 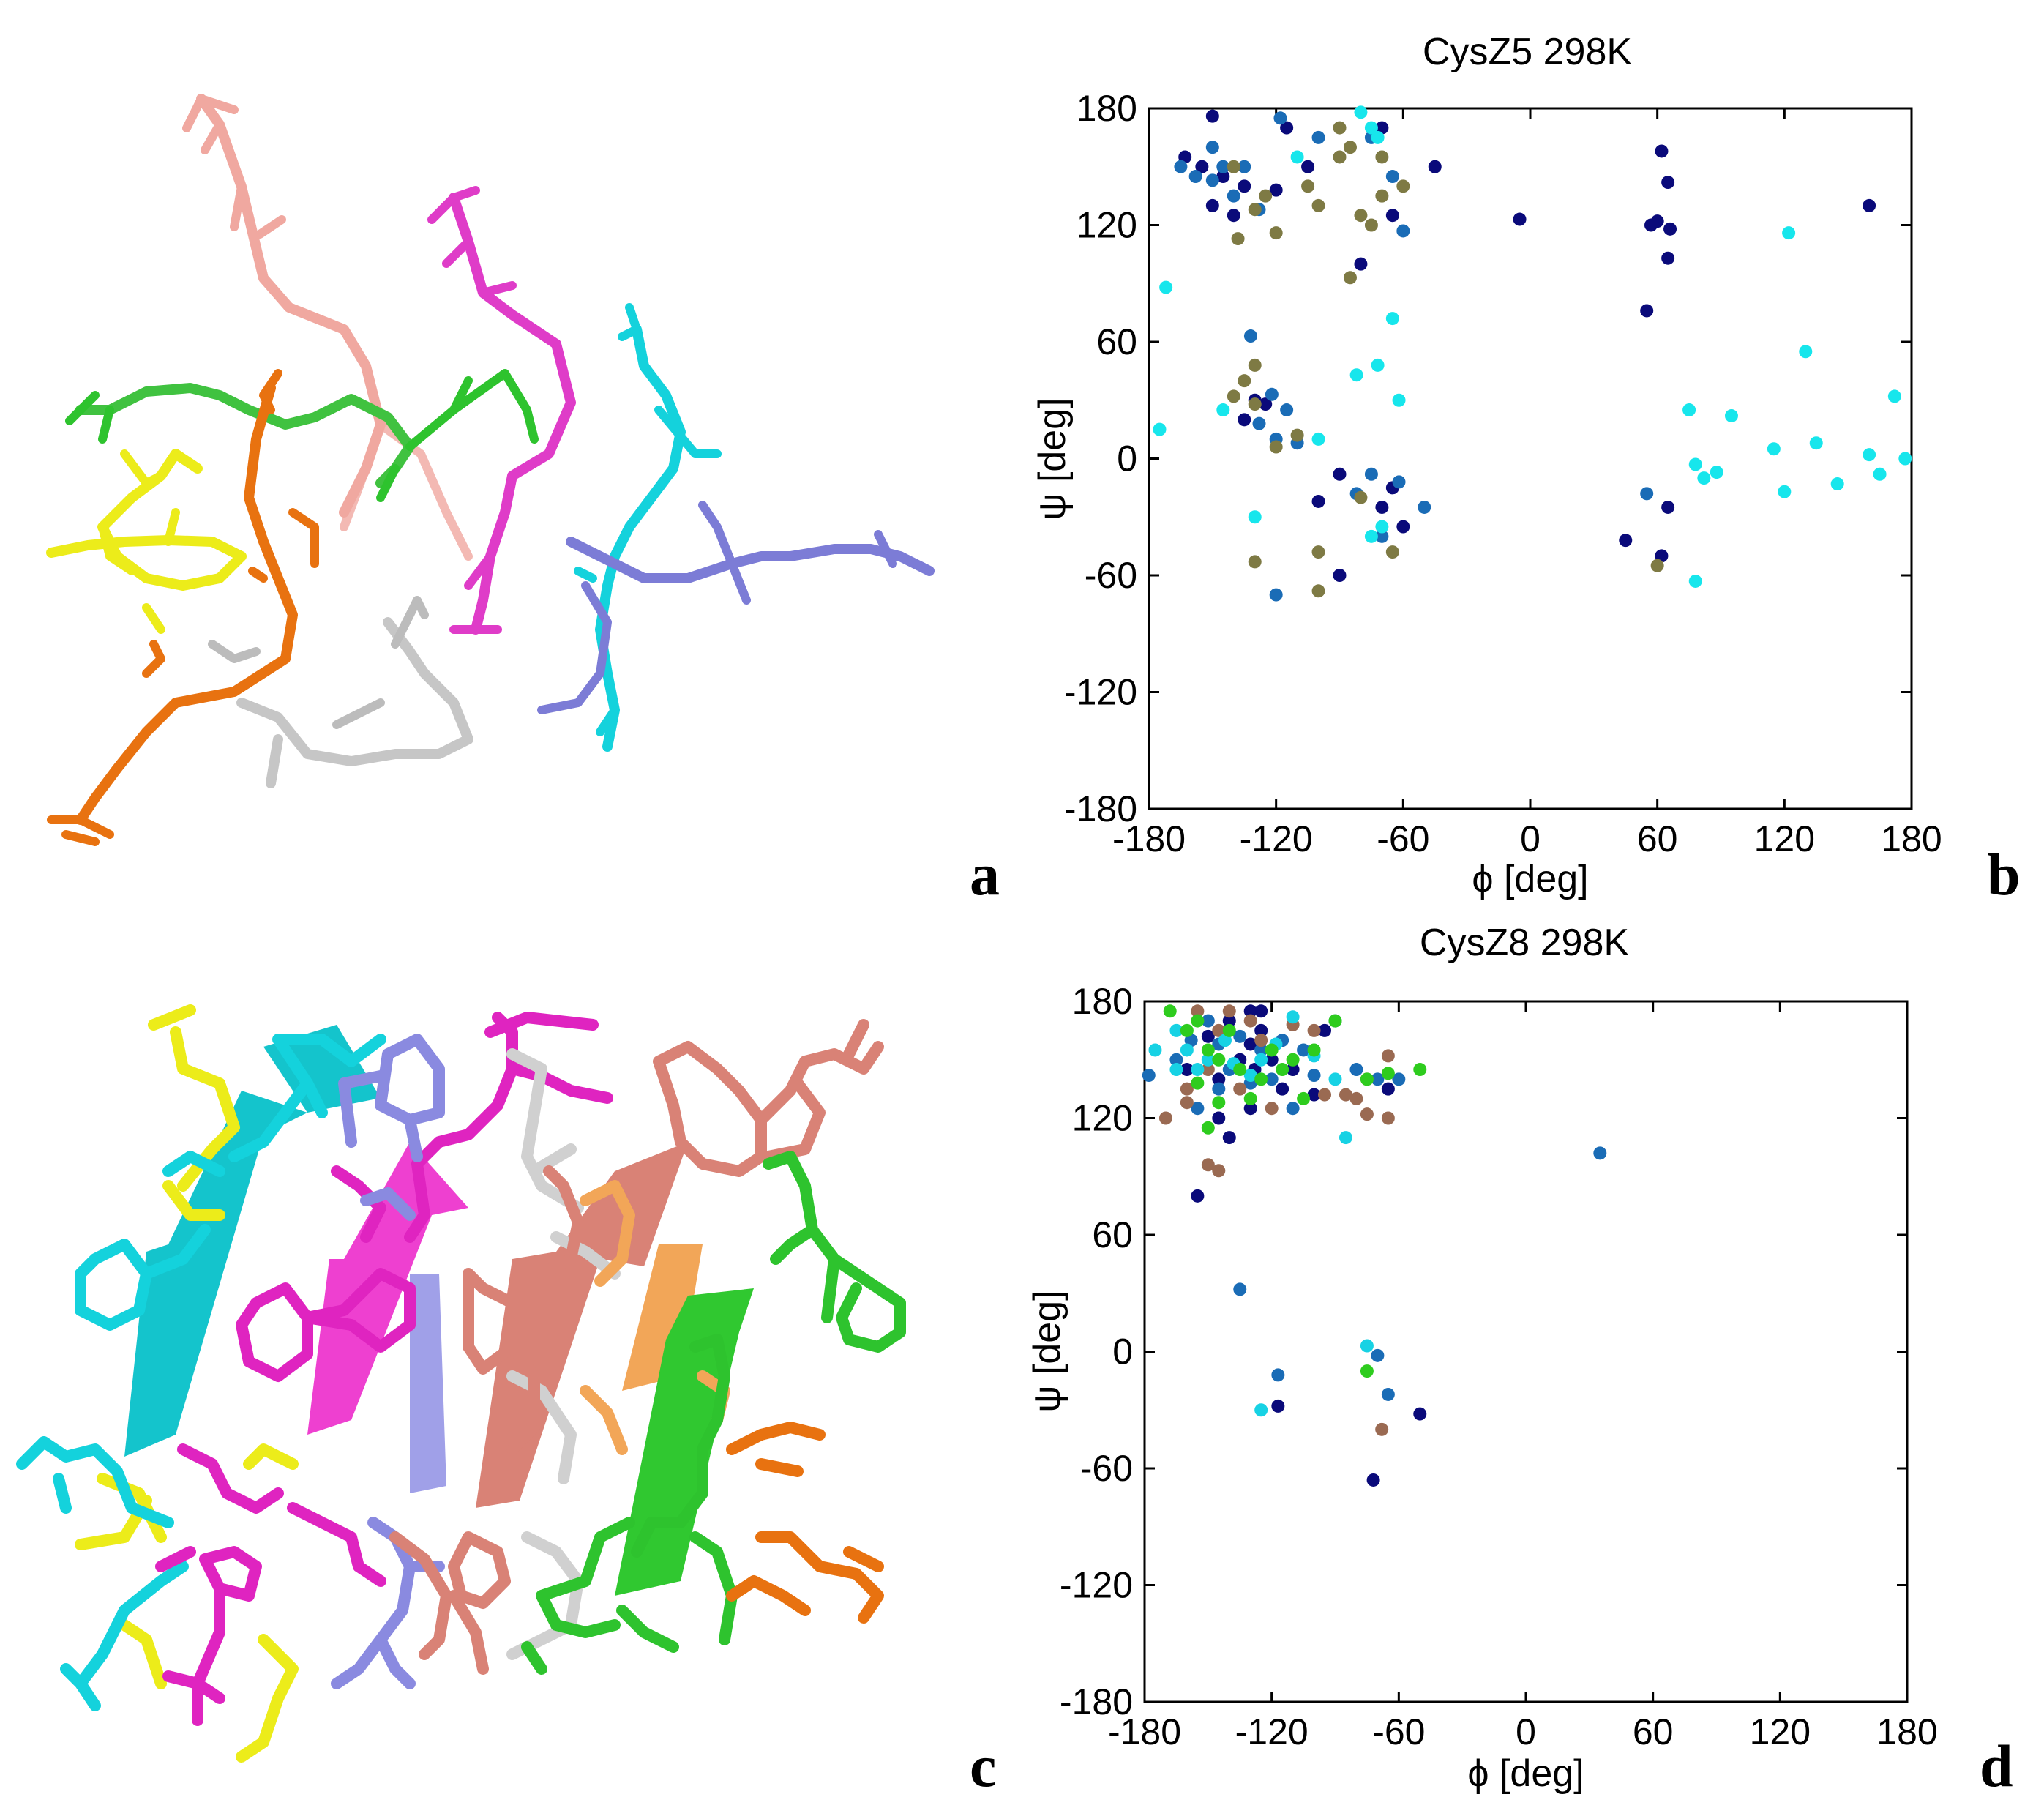 What do you see at coordinates (1526, 1732) in the screenshot?
I see `x-tick-label: 0` at bounding box center [1526, 1732].